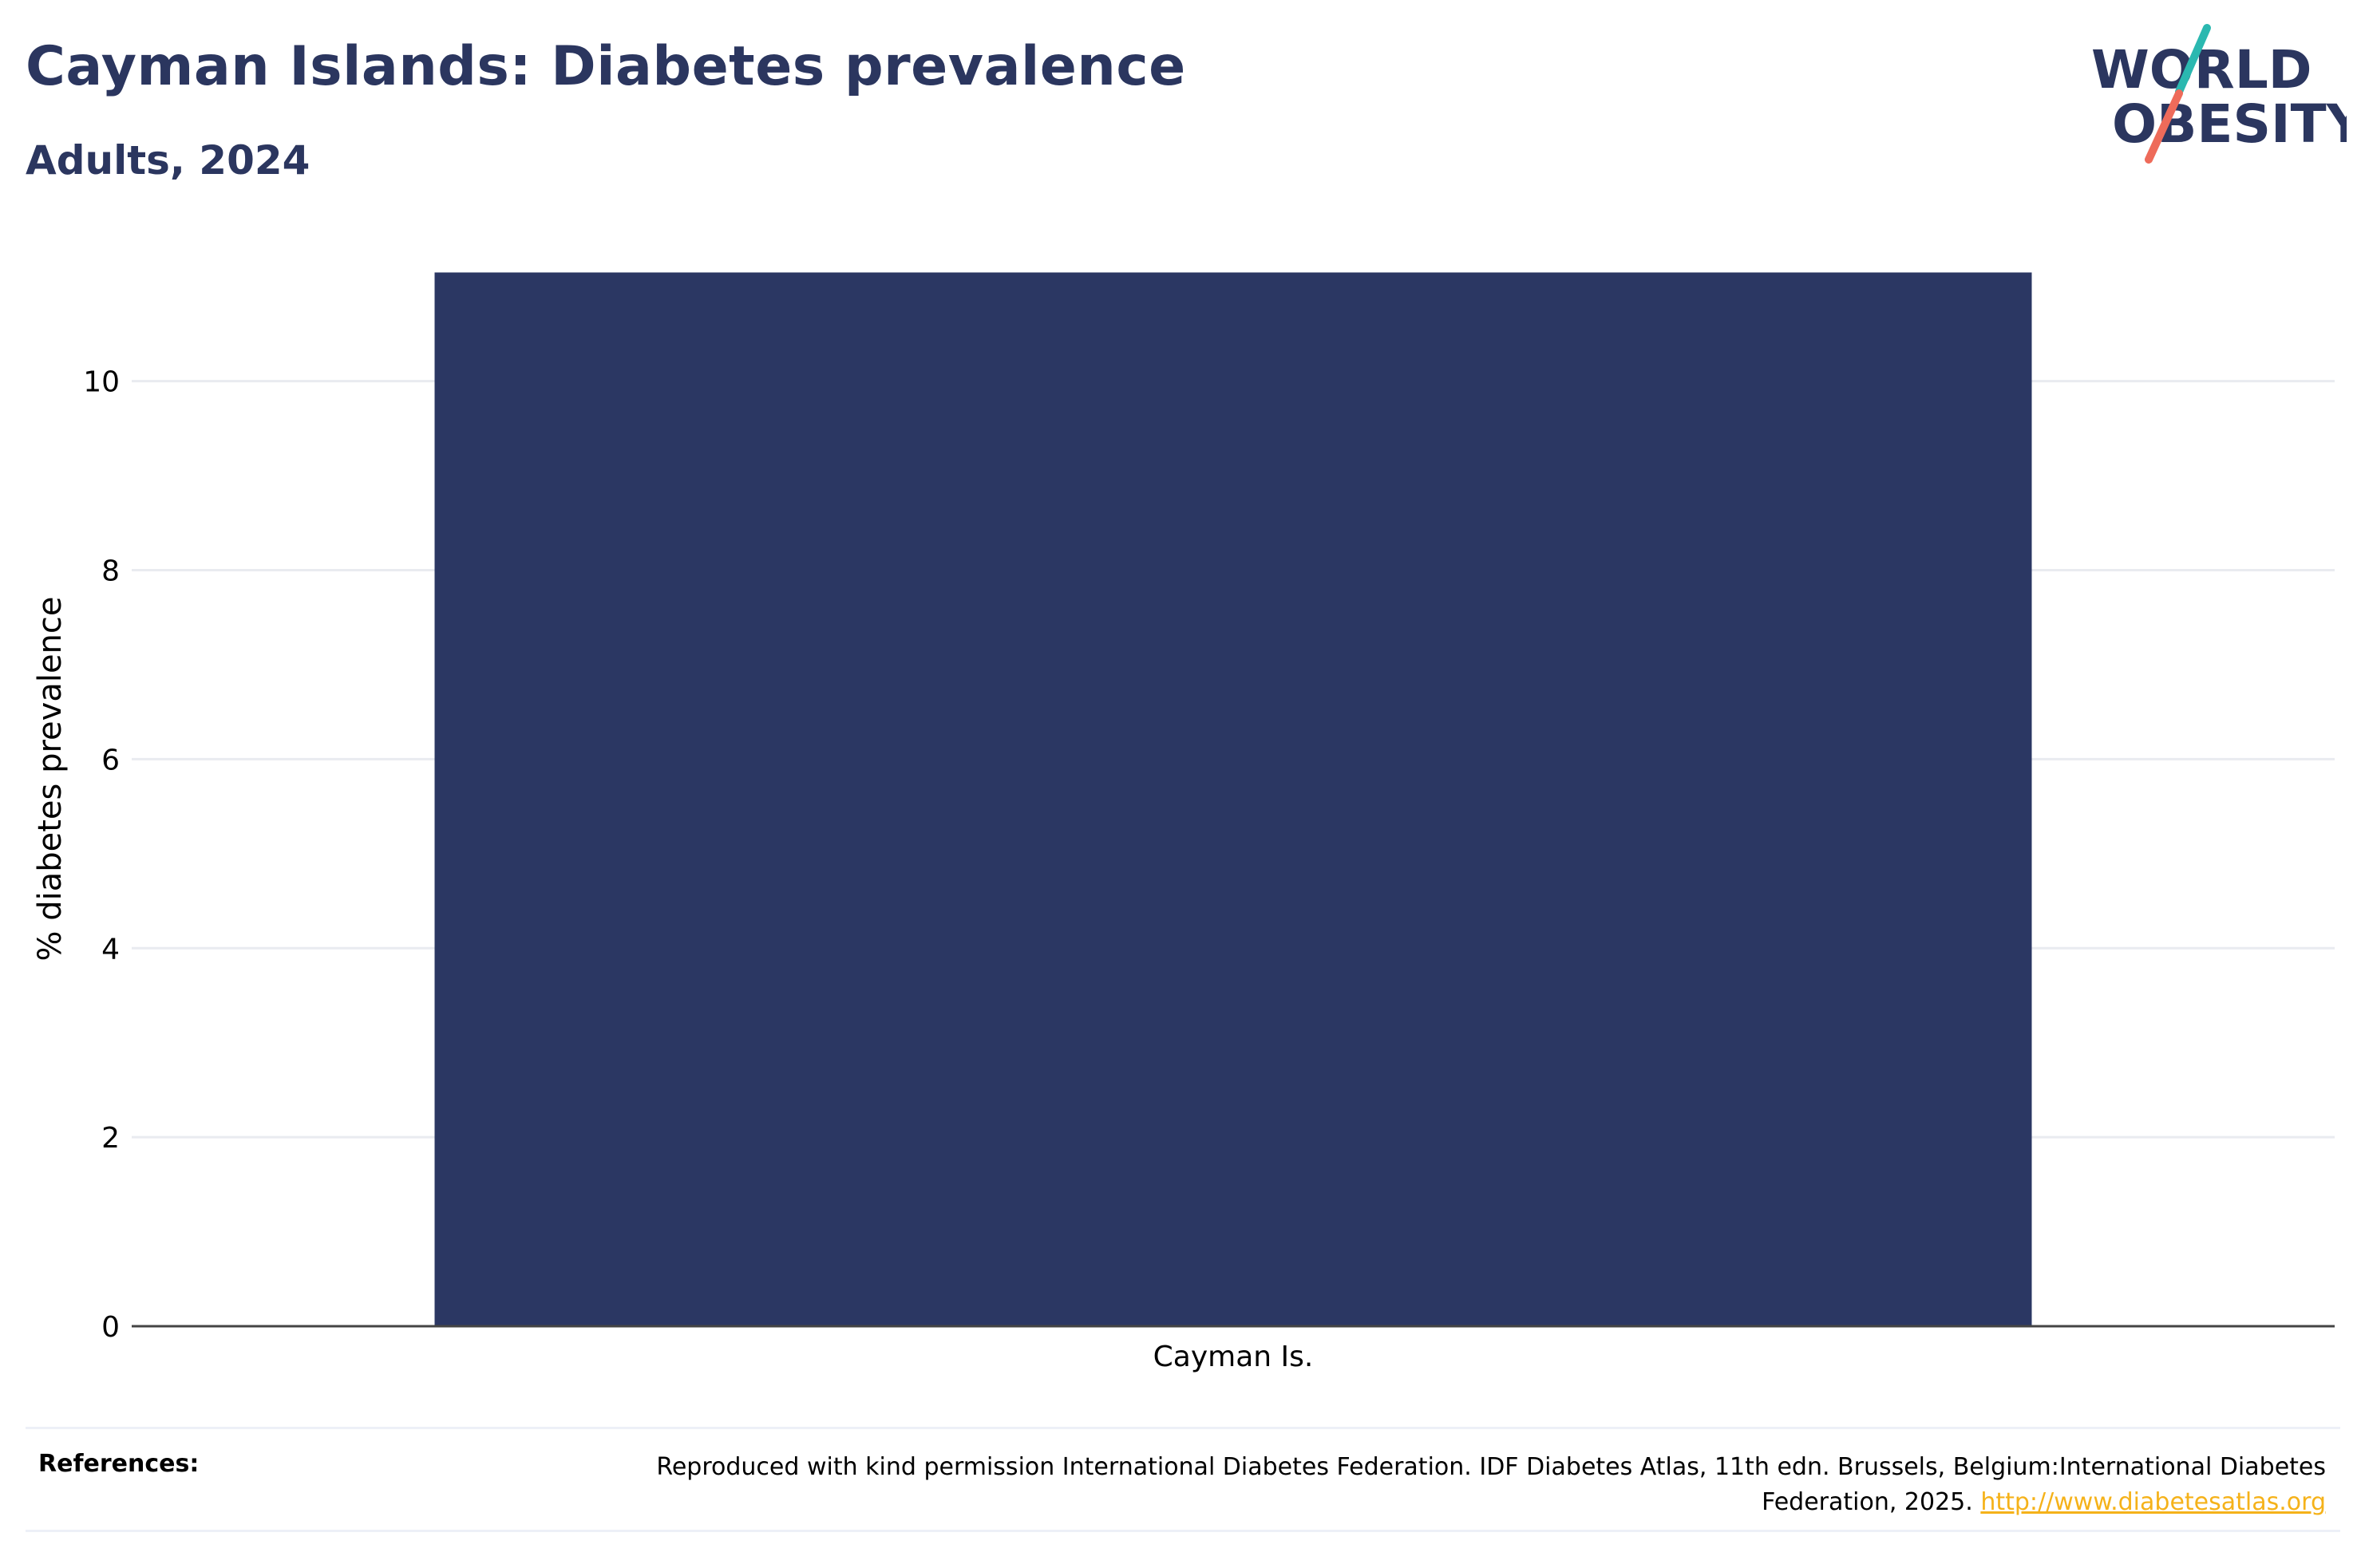  Describe the element at coordinates (2229, 124) in the screenshot. I see `logo-text-obesity: OBESITY` at that location.